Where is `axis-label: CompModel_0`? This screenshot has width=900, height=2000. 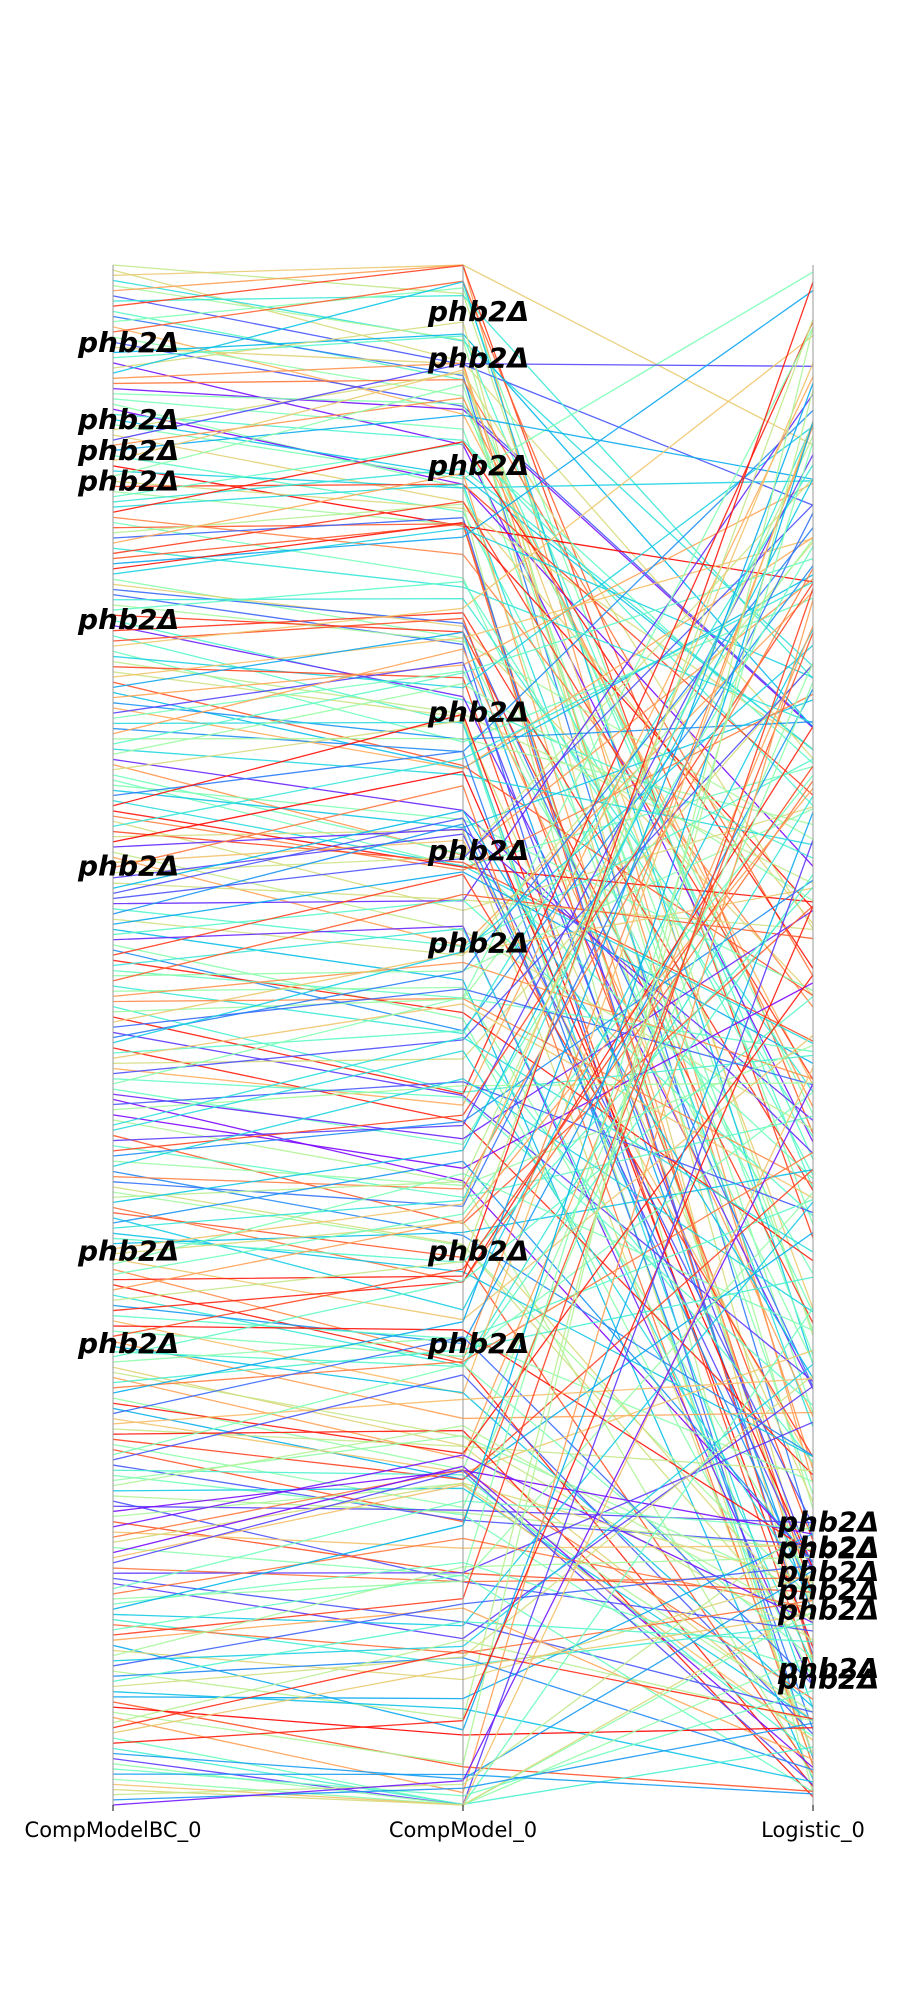 axis-label: CompModel_0 is located at coordinates (463, 1830).